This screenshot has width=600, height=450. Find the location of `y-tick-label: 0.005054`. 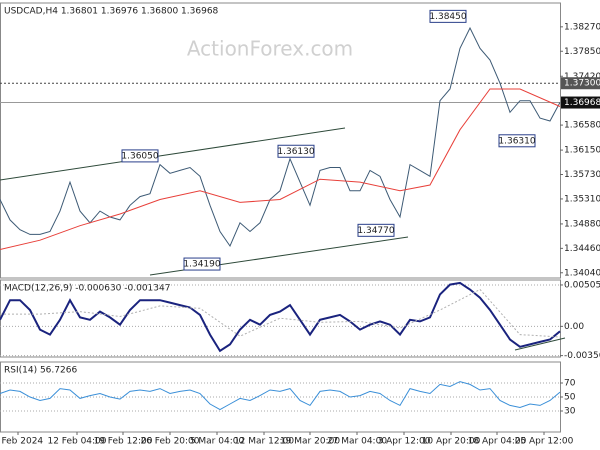

y-tick-label: 0.005054 is located at coordinates (582, 285).